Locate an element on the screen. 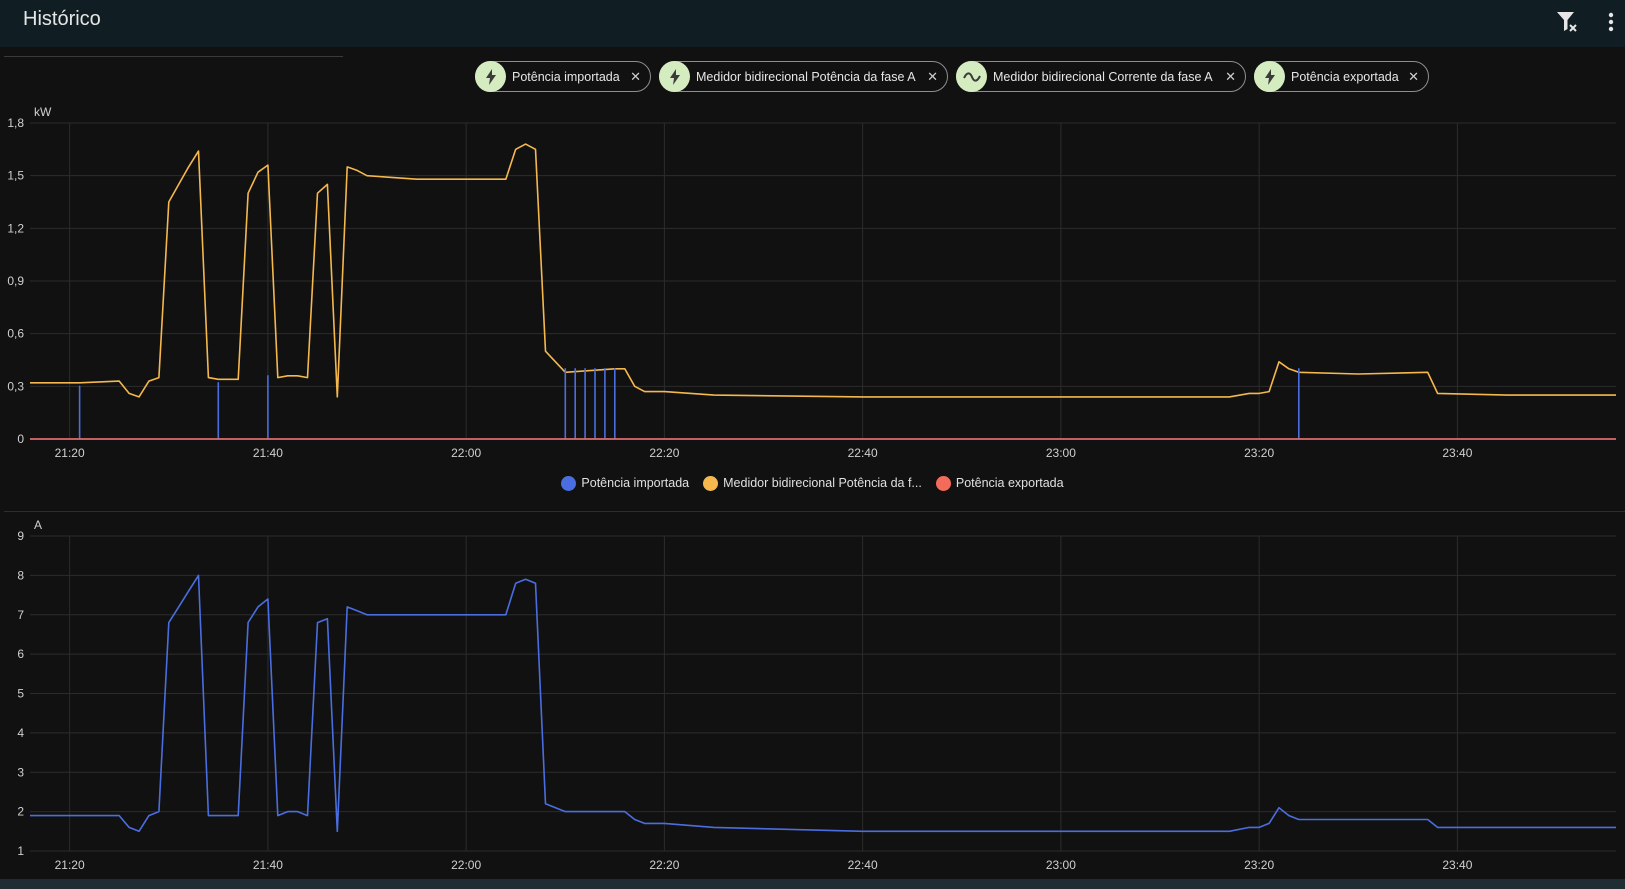 This screenshot has width=1625, height=889. legend-item-potencia-exportada: Potência exportada is located at coordinates (999, 483).